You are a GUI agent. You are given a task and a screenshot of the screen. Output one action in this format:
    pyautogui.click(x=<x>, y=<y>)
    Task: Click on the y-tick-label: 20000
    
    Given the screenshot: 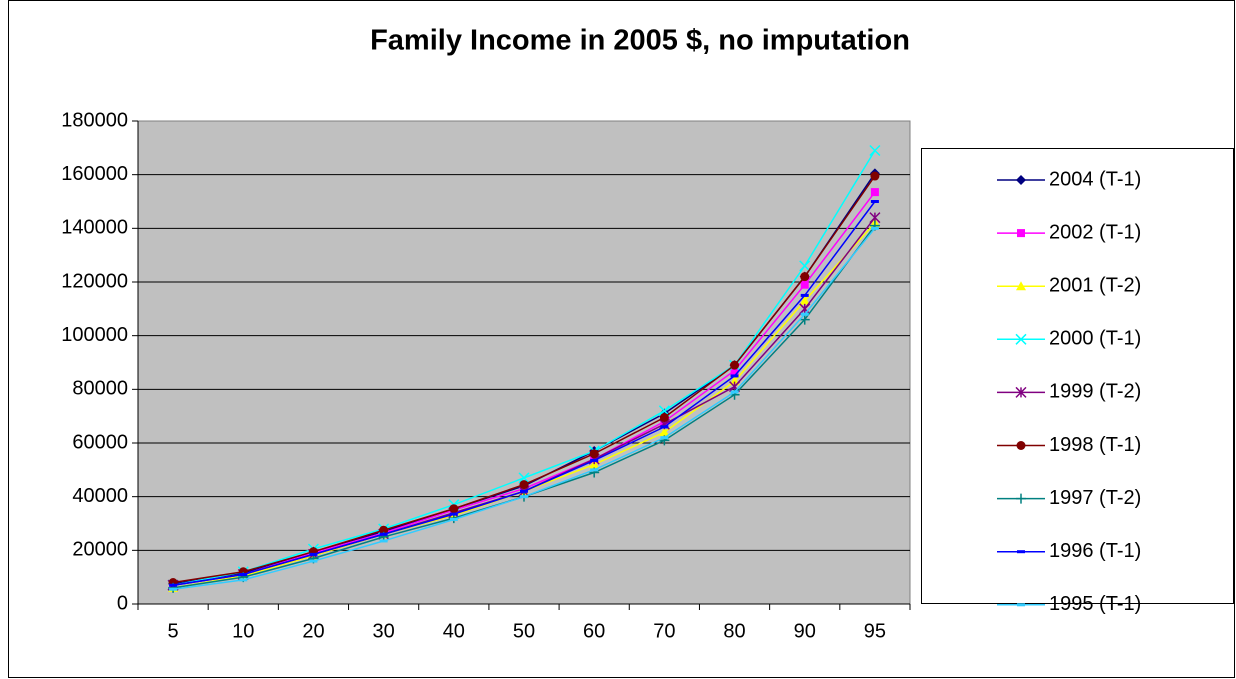 What is the action you would take?
    pyautogui.click(x=100, y=550)
    